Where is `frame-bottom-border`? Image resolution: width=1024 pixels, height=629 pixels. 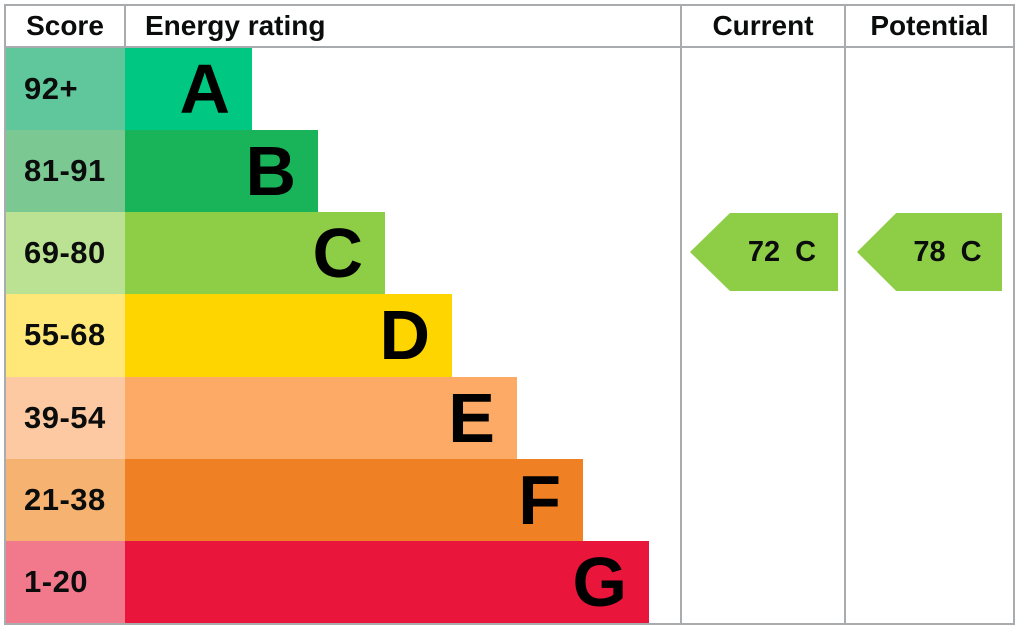 frame-bottom-border is located at coordinates (509, 624).